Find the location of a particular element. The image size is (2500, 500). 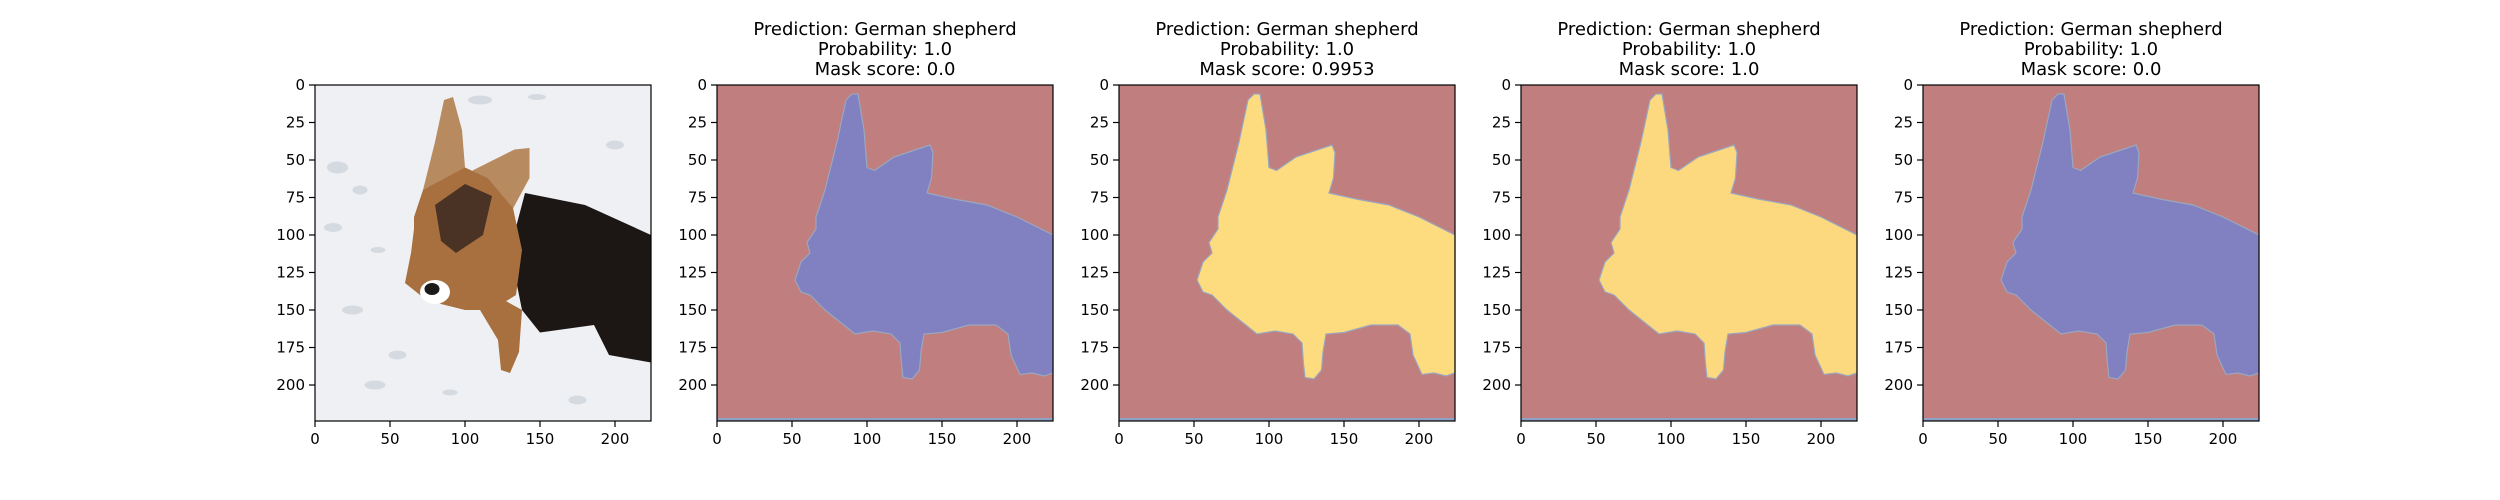

panel-2-title-line-1: Prediction: German shepherd is located at coordinates (884, 29).